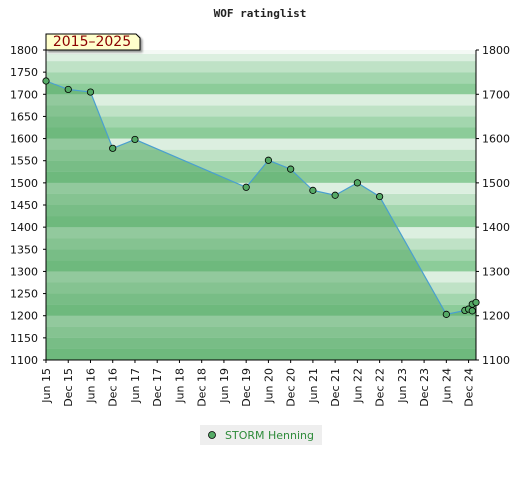 This screenshot has height=480, width=520. Describe the element at coordinates (493, 205) in the screenshot. I see `y-axis-right-ticks: 1100 1200 1300 1400 1500 1600 1700 1800` at that location.